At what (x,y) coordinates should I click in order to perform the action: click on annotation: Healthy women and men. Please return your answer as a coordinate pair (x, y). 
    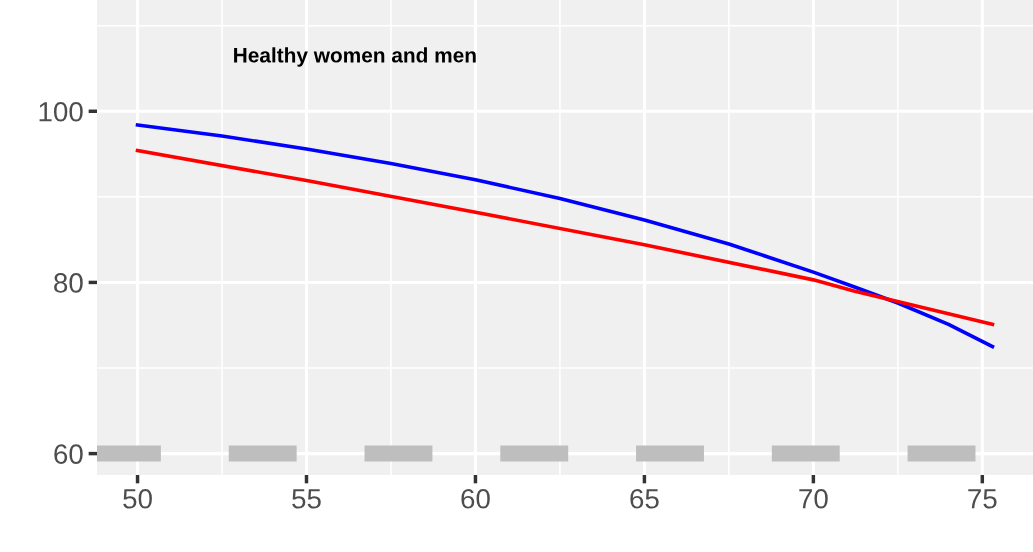
    Looking at the image, I should click on (355, 57).